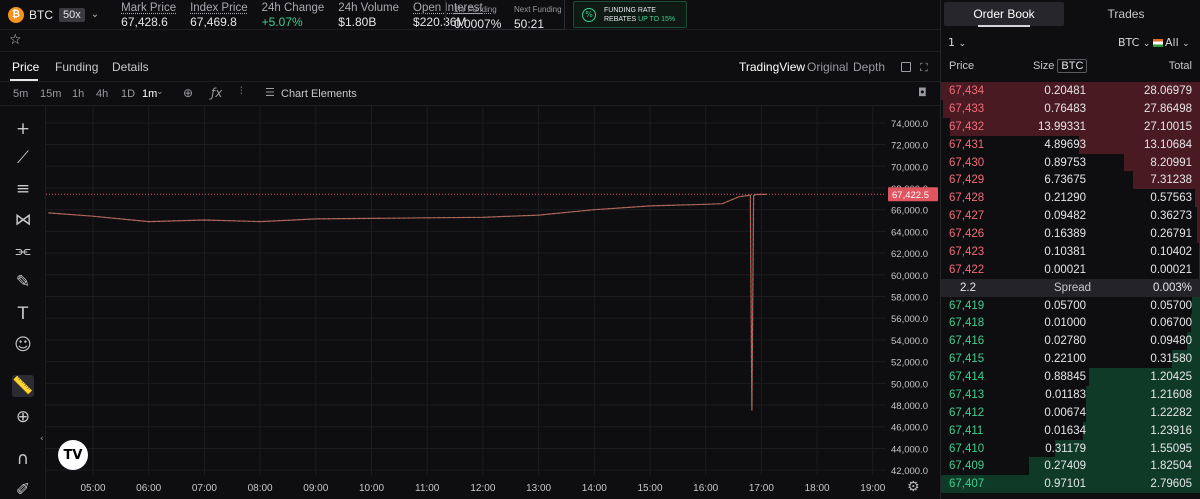  What do you see at coordinates (150, 94) in the screenshot?
I see `timeframe-1m: 1m` at bounding box center [150, 94].